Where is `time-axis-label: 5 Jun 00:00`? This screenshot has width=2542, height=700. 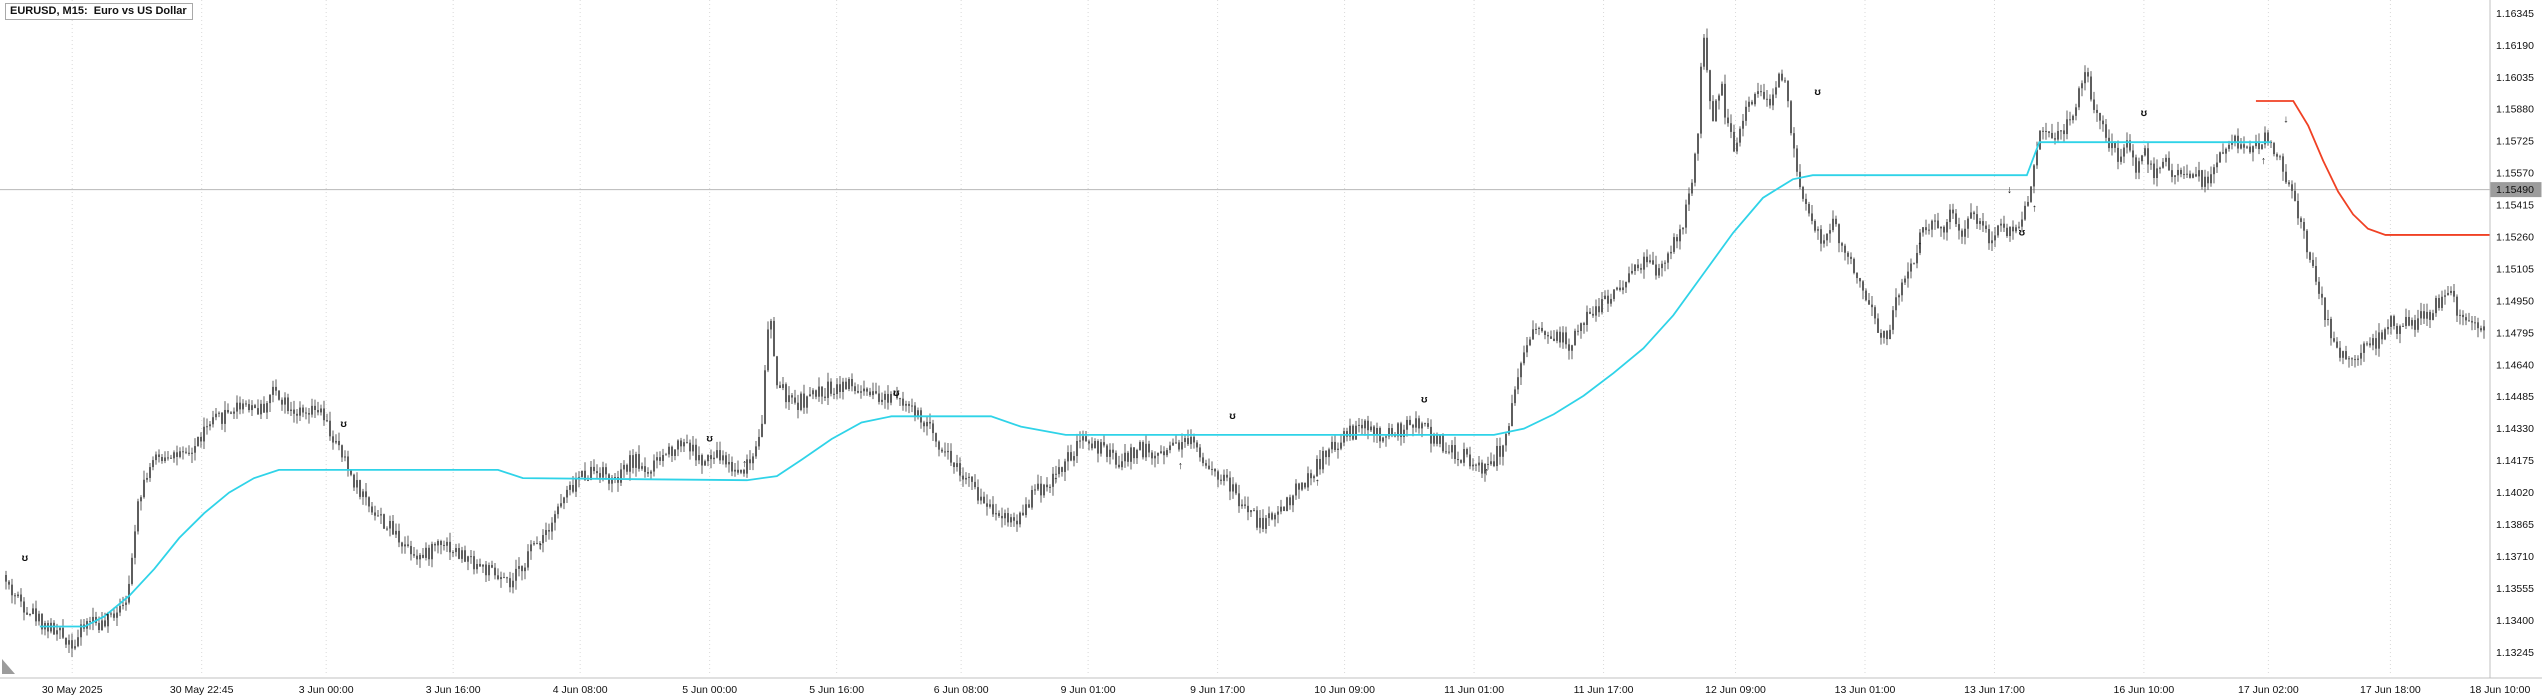
time-axis-label: 5 Jun 00:00 is located at coordinates (709, 690).